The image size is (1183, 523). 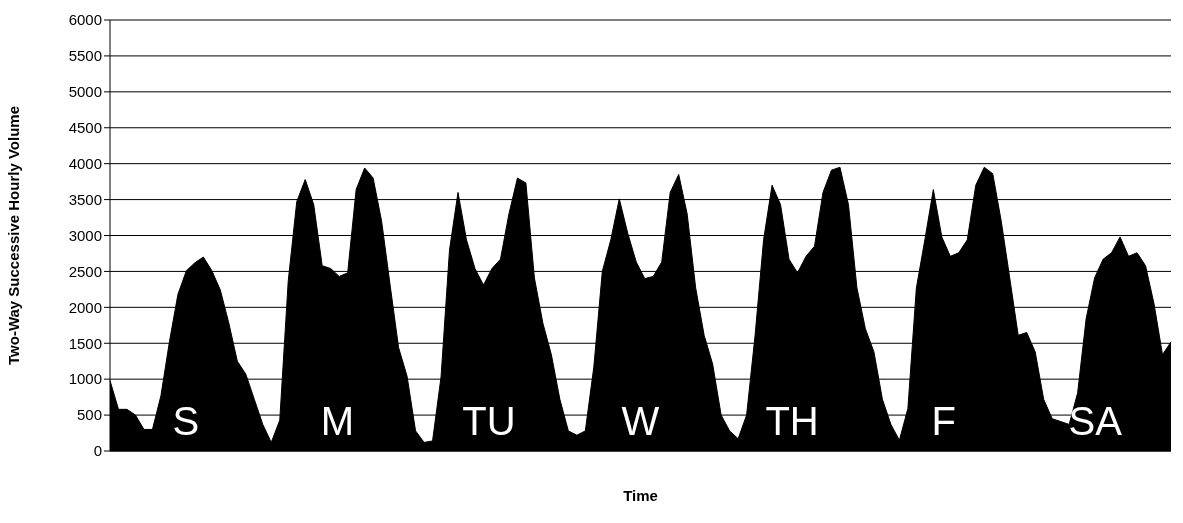 What do you see at coordinates (943, 421) in the screenshot?
I see `annotation: F` at bounding box center [943, 421].